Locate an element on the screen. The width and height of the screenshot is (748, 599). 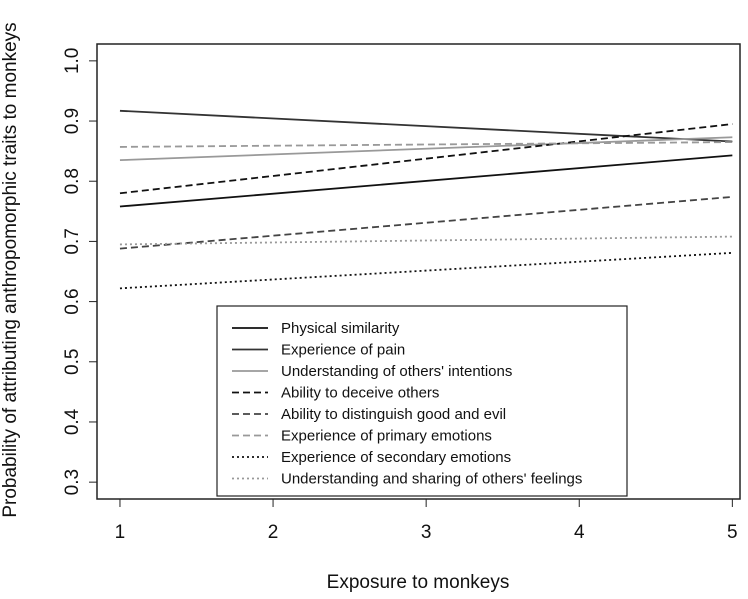
x-tick-label: 4 is located at coordinates (579, 532).